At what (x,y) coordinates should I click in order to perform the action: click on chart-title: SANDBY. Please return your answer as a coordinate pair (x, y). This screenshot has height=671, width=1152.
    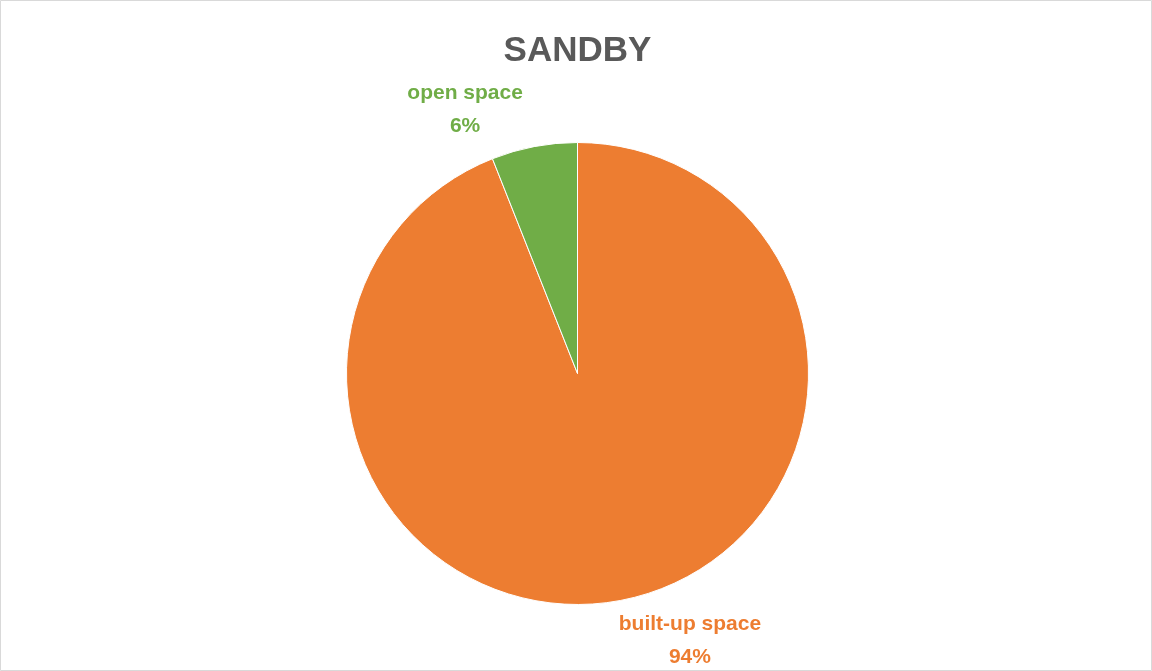
    Looking at the image, I should click on (577, 48).